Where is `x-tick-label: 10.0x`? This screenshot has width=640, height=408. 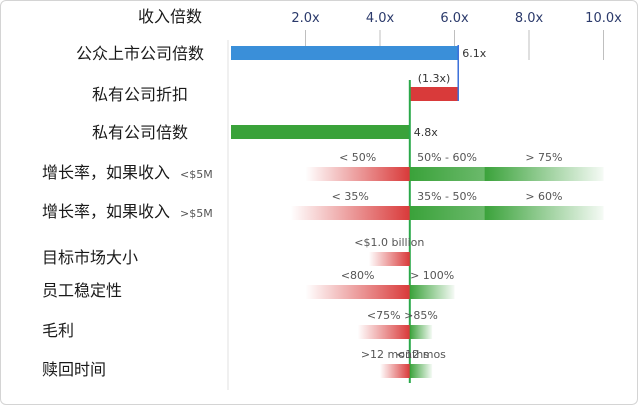
x-tick-label: 10.0x is located at coordinates (603, 18).